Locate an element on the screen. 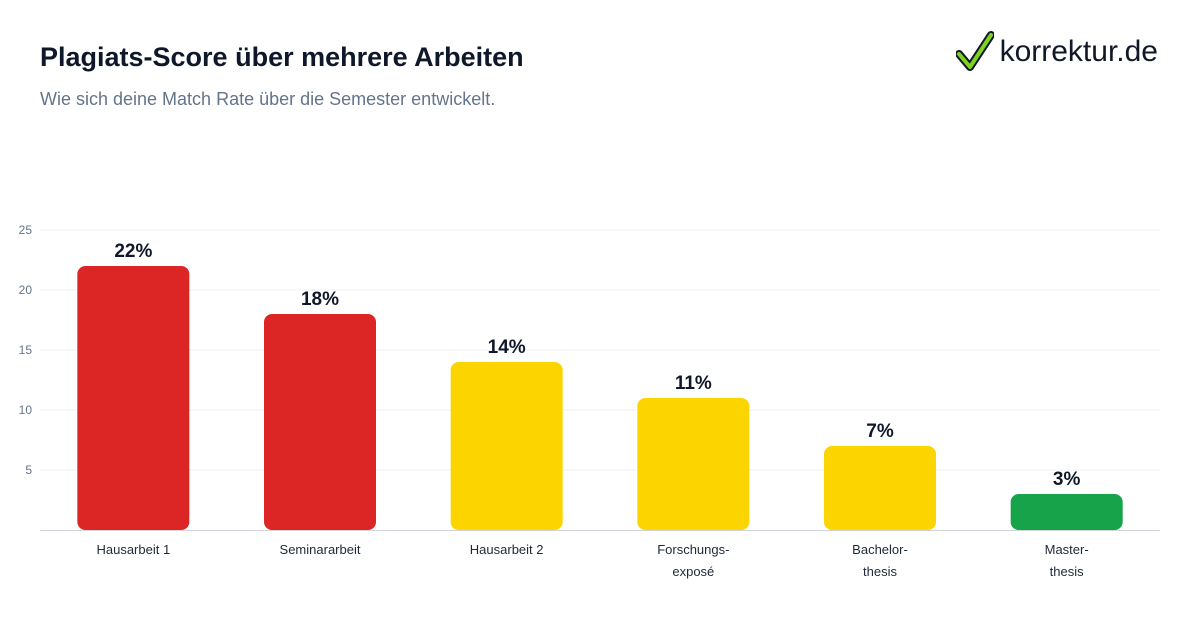  y-tick-label: 15 is located at coordinates (26, 350).